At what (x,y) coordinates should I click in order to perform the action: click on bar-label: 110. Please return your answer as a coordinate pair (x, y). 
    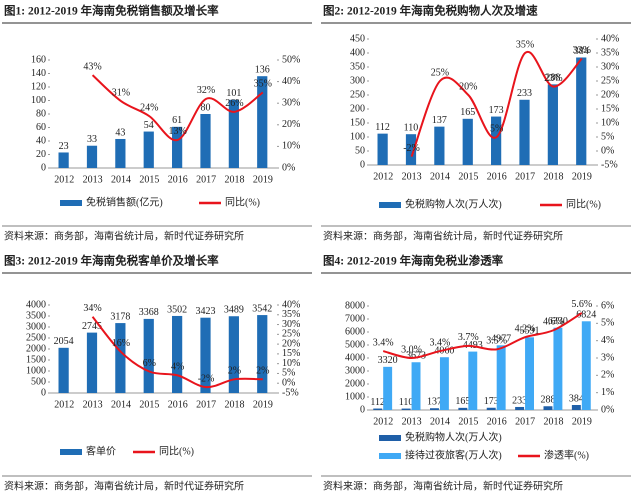
    Looking at the image, I should click on (411, 127).